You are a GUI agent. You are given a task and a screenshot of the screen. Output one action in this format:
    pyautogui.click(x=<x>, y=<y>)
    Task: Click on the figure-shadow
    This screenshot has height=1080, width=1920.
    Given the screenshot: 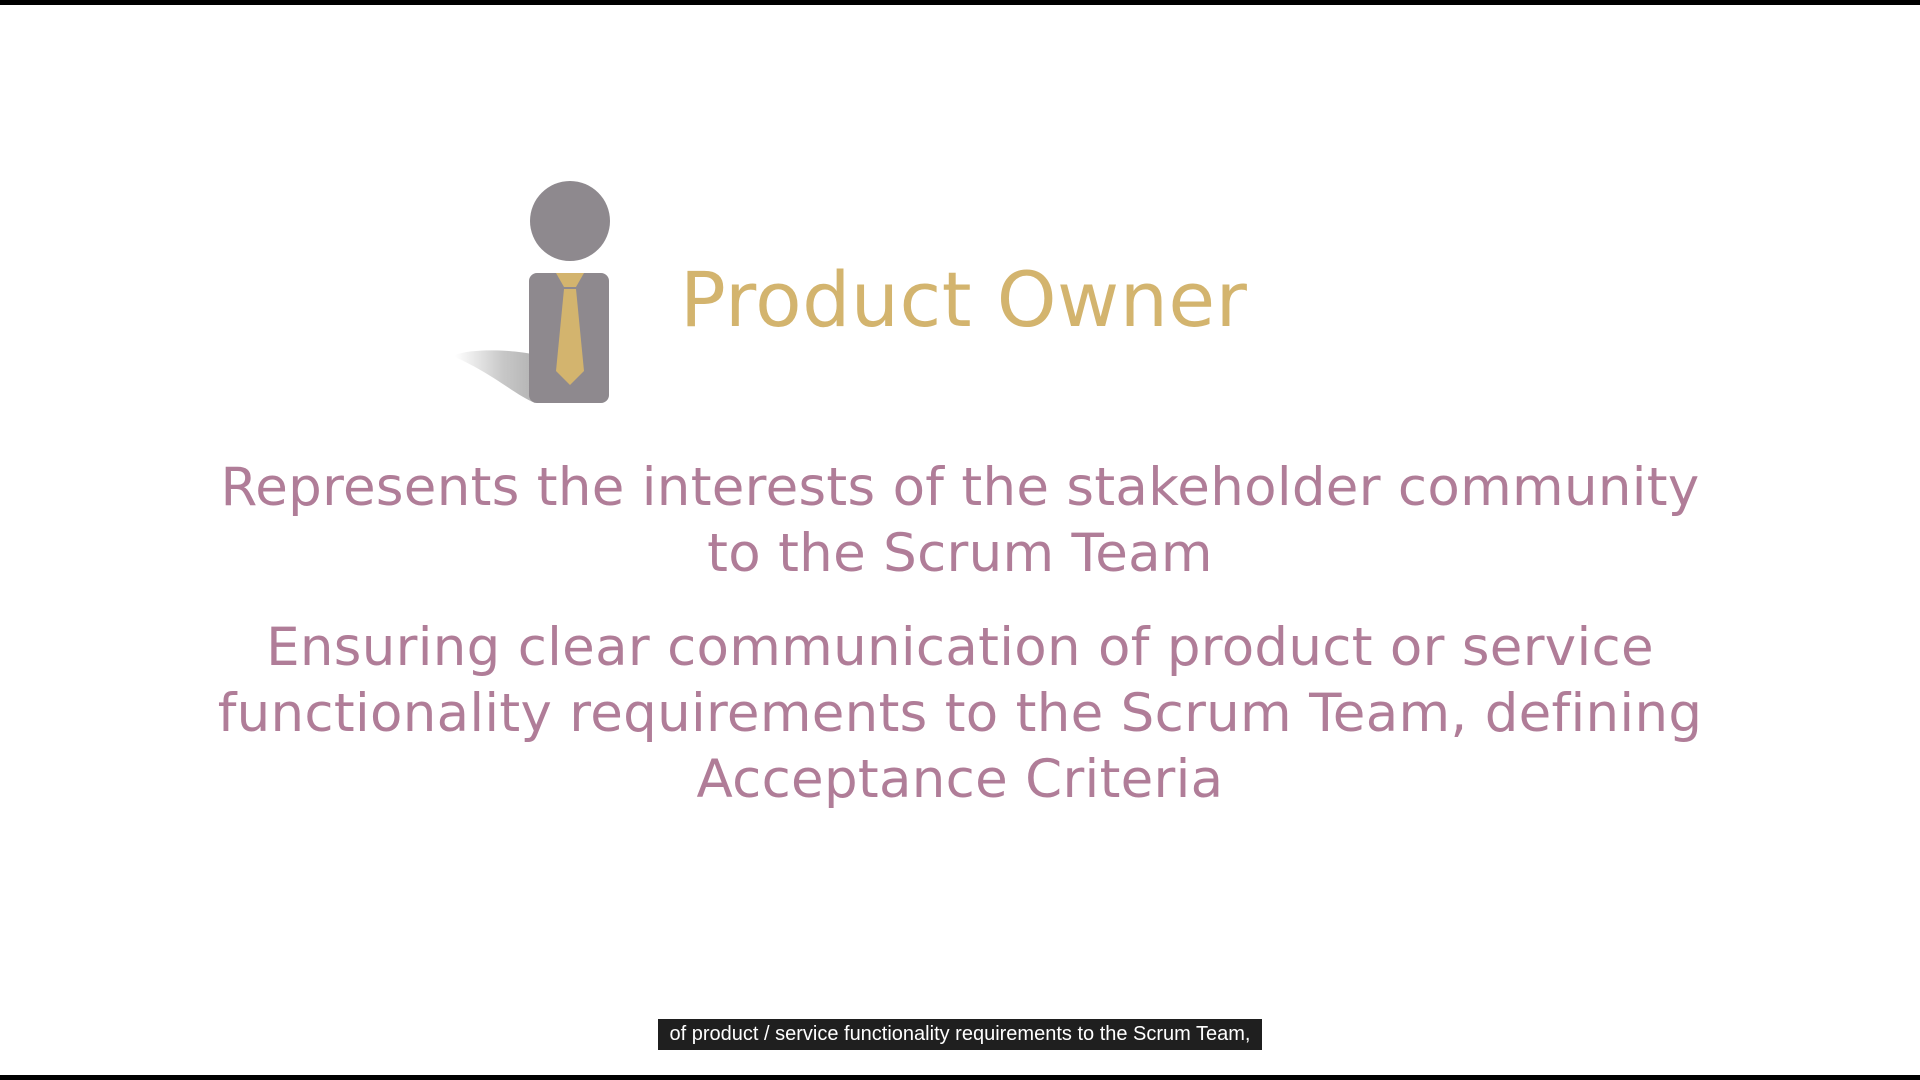 What is the action you would take?
    pyautogui.click(x=495, y=376)
    